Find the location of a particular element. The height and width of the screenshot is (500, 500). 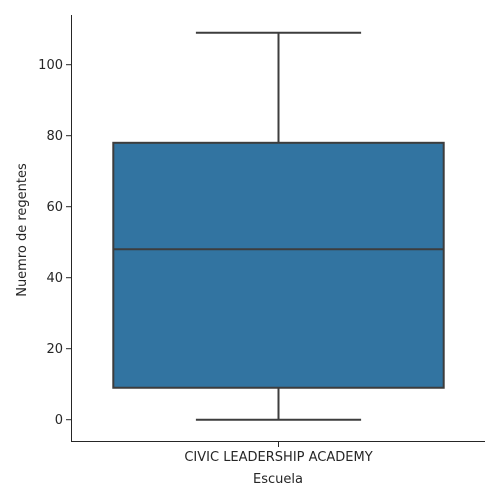

y-axis-label: Nuemro de regentes is located at coordinates (22, 230).